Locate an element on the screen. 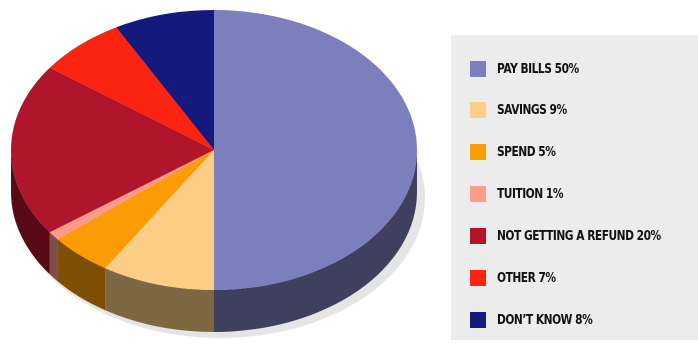 The width and height of the screenshot is (698, 351). pie-slice-savings is located at coordinates (159, 220).